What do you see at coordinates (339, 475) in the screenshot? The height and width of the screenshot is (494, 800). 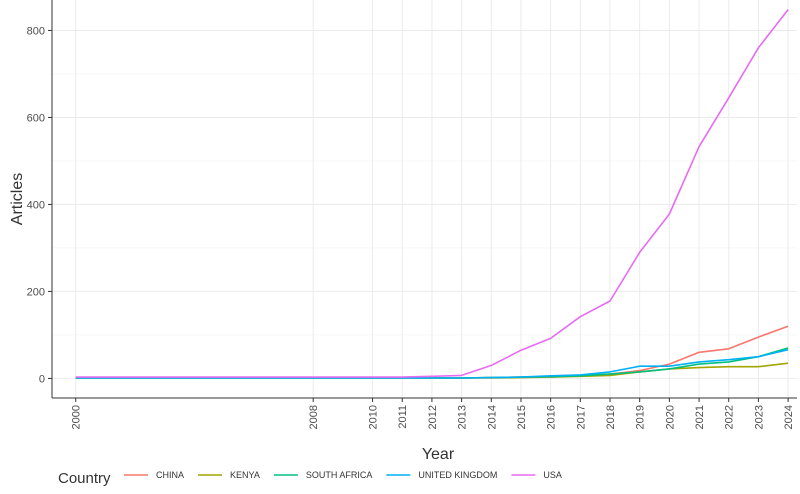 I see `legend-label-south-africa: SOUTH AFRICA` at bounding box center [339, 475].